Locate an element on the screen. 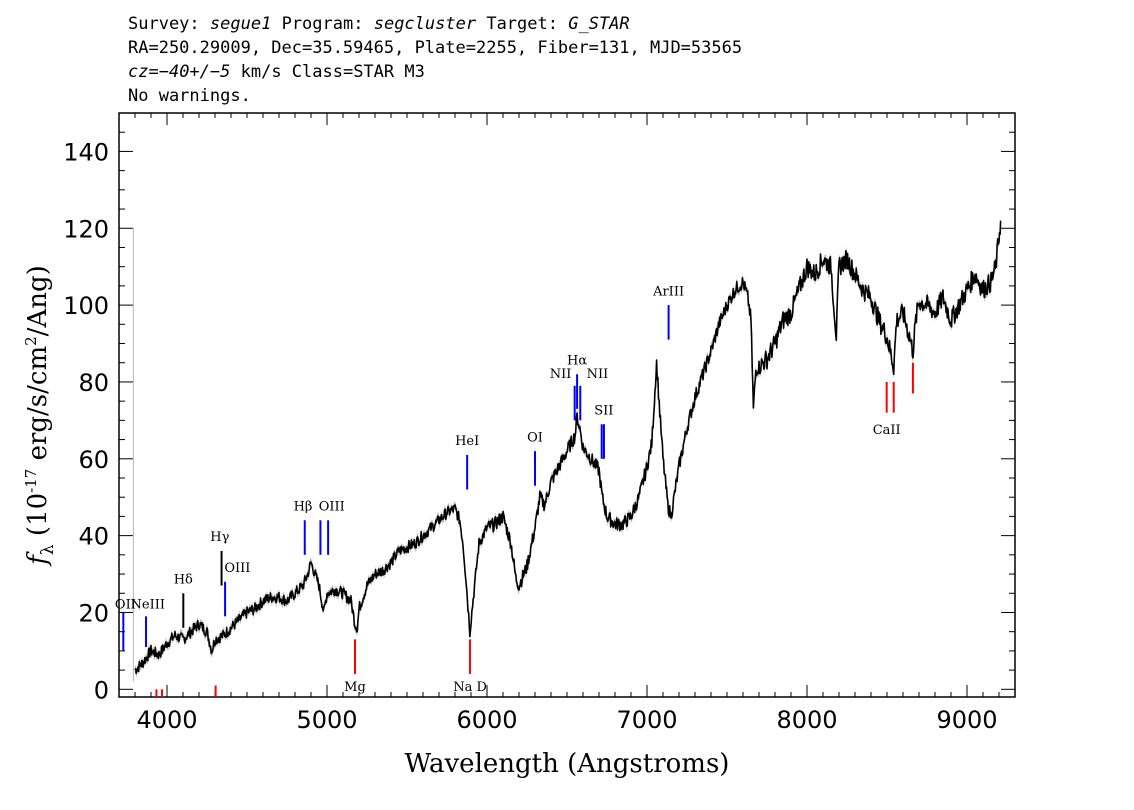  x-tick-label: 5000 is located at coordinates (326, 720).